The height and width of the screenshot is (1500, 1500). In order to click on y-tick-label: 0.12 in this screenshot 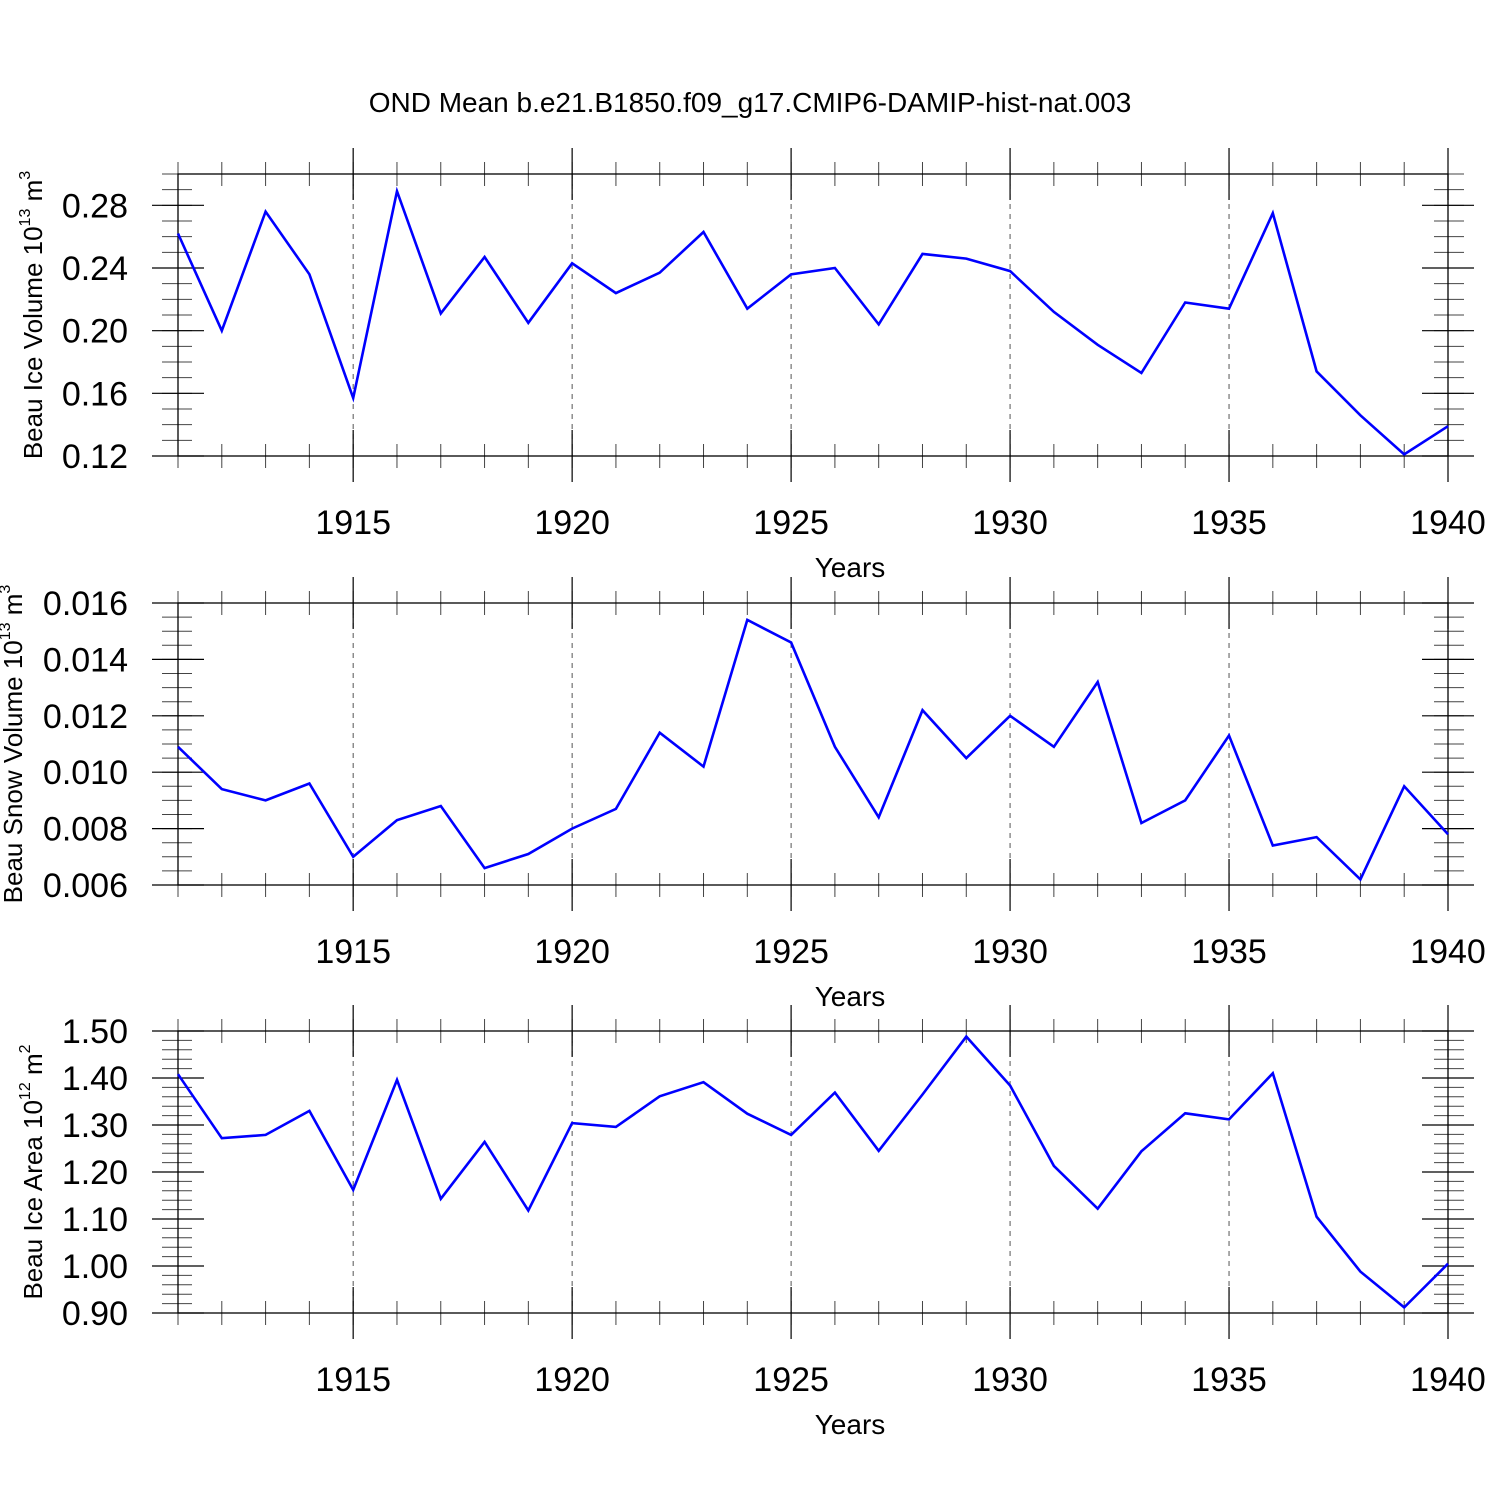, I will do `click(95, 457)`.